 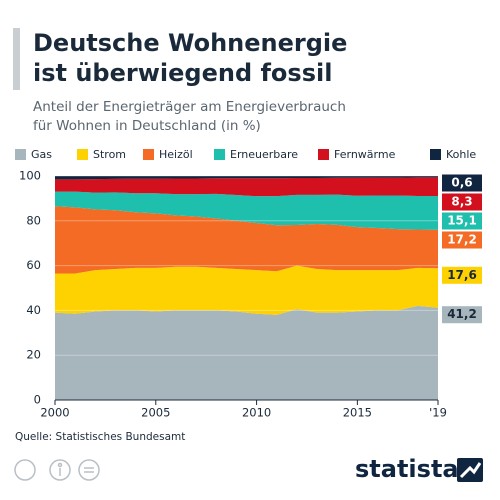 What do you see at coordinates (147, 126) in the screenshot?
I see `chart-subtitle: für Wohnen in Deutschland (in %)` at bounding box center [147, 126].